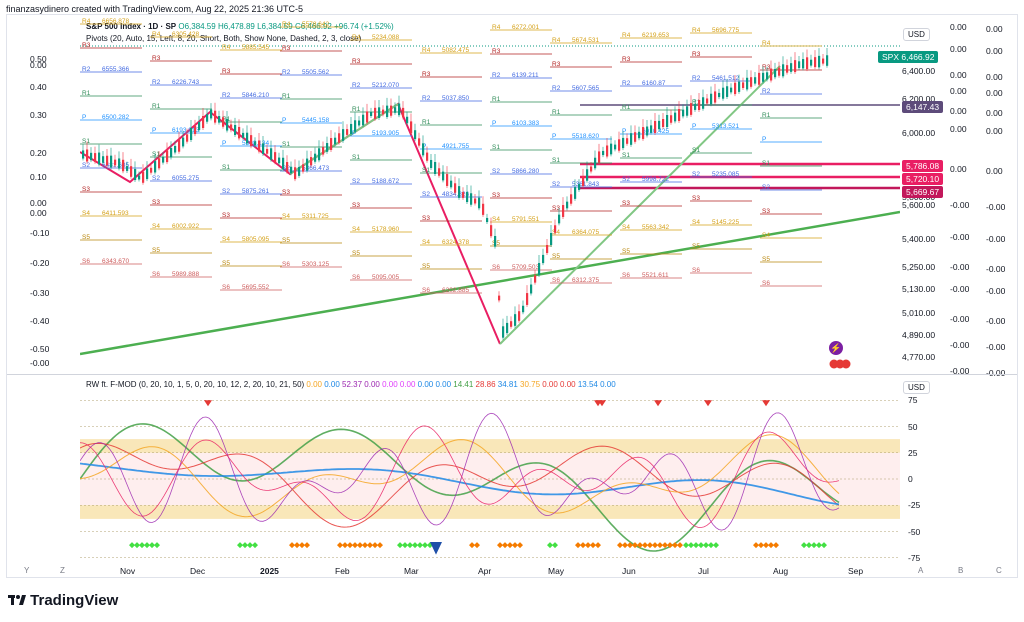 The image size is (1024, 622). What do you see at coordinates (629, 571) in the screenshot?
I see `time-axis-label: Jun` at bounding box center [629, 571].